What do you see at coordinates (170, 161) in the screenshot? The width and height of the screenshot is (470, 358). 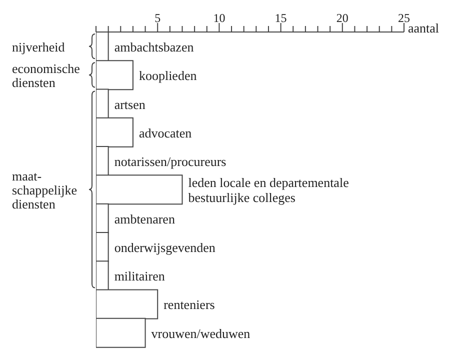 I see `y-tick-label: notarissen/procureurs` at bounding box center [170, 161].